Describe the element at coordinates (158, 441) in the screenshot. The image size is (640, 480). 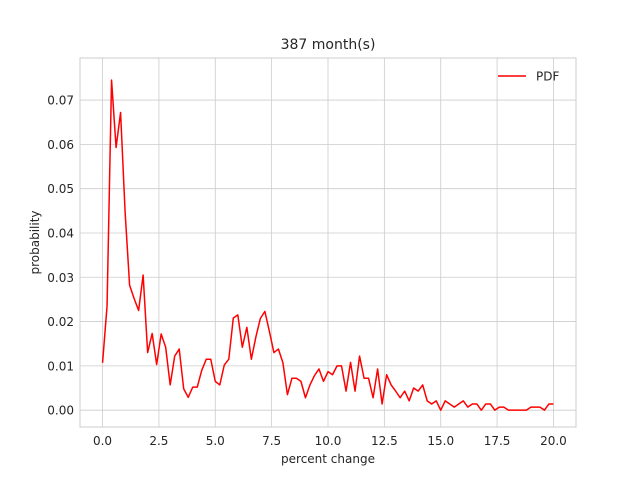
I see `x-tick-label: 2.5` at that location.